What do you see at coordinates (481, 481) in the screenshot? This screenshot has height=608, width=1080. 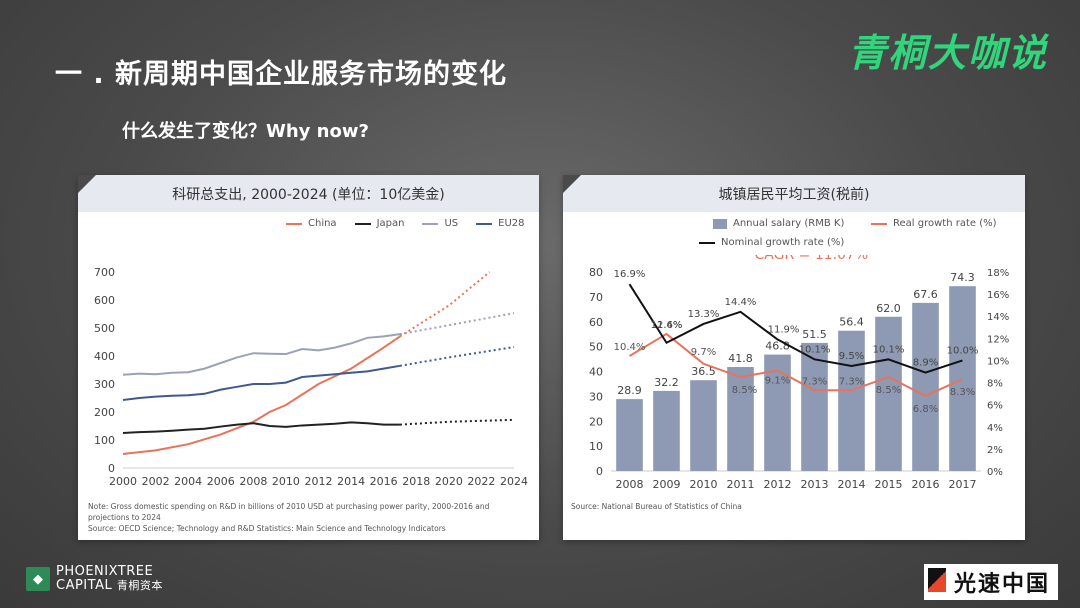 I see `x-tick-label: 2022` at bounding box center [481, 481].